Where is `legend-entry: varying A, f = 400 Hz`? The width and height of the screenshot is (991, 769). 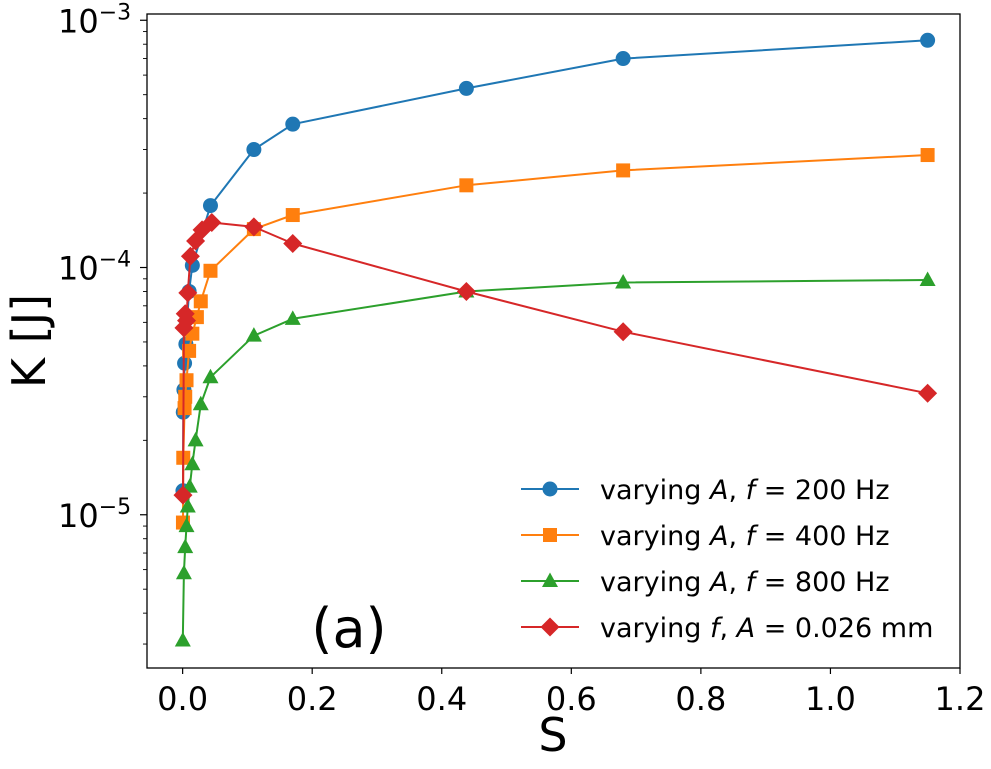
legend-entry: varying A, f = 400 Hz is located at coordinates (705, 536).